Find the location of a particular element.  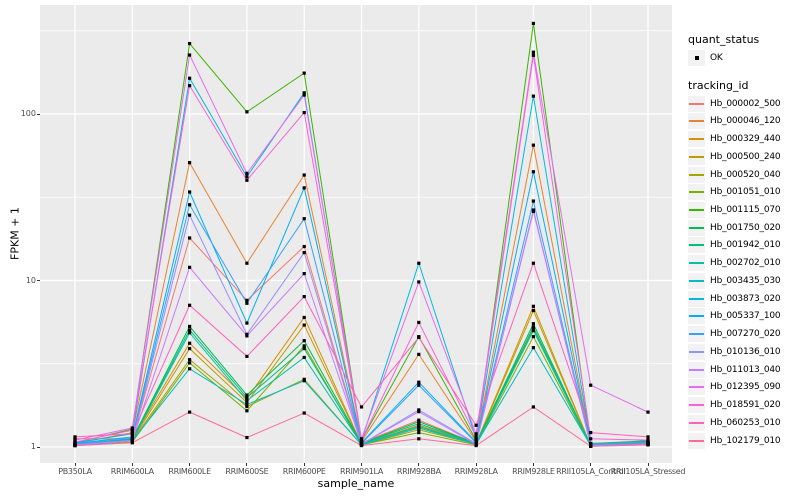

x-axis-title: sample_name is located at coordinates (356, 483).